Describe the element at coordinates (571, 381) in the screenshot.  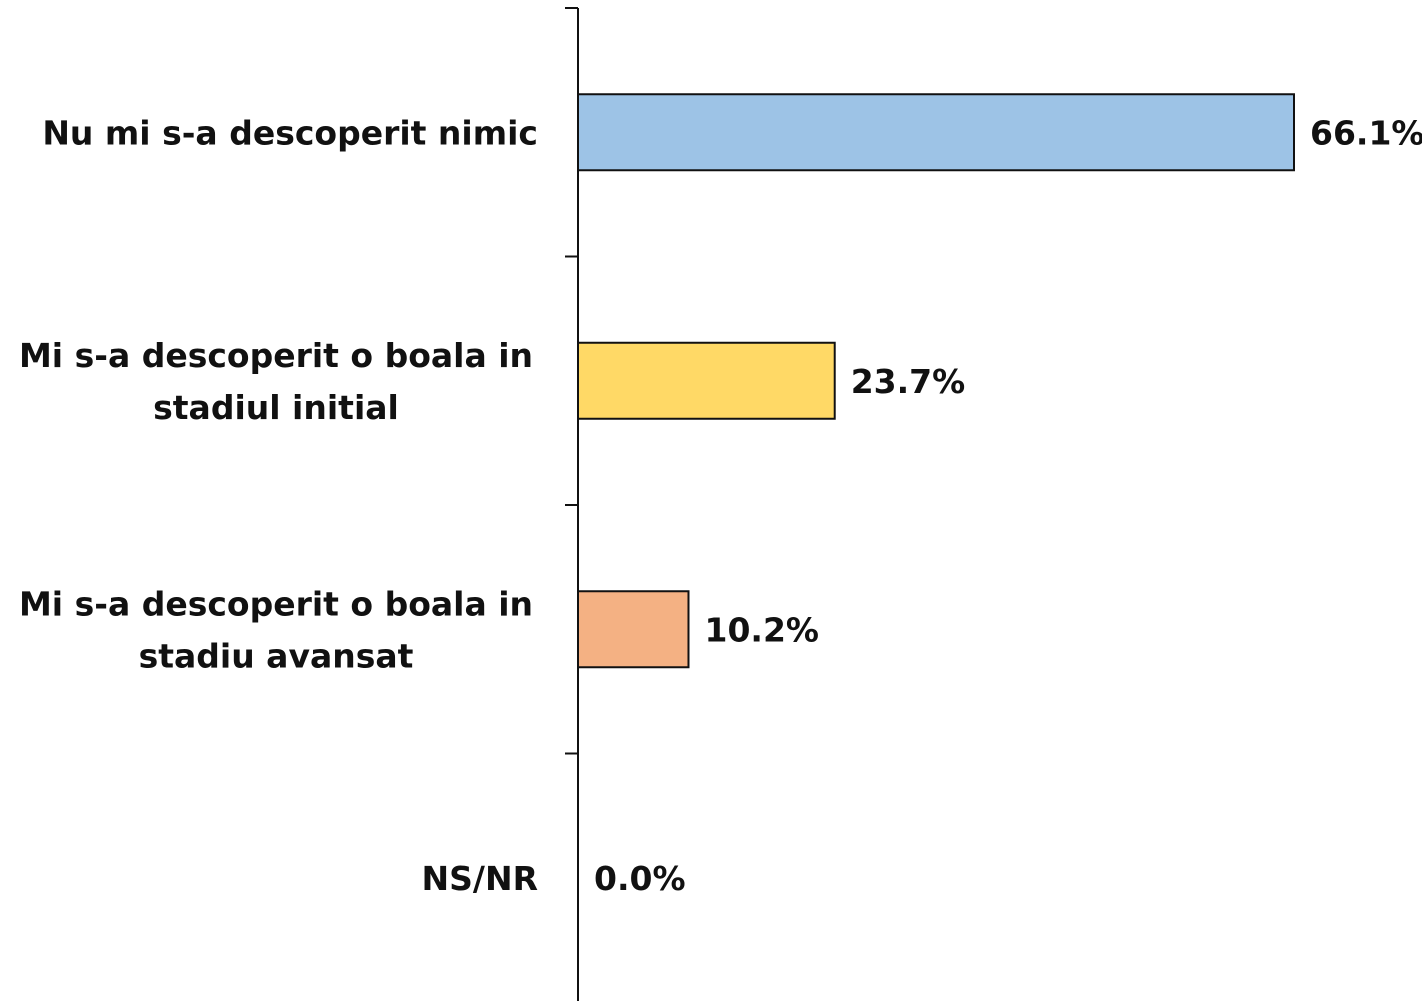
I see `category-axis-ticks` at that location.